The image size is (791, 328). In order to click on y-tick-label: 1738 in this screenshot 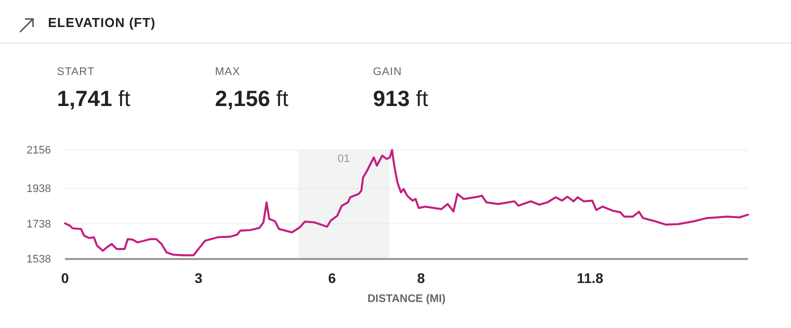, I will do `click(38, 224)`.